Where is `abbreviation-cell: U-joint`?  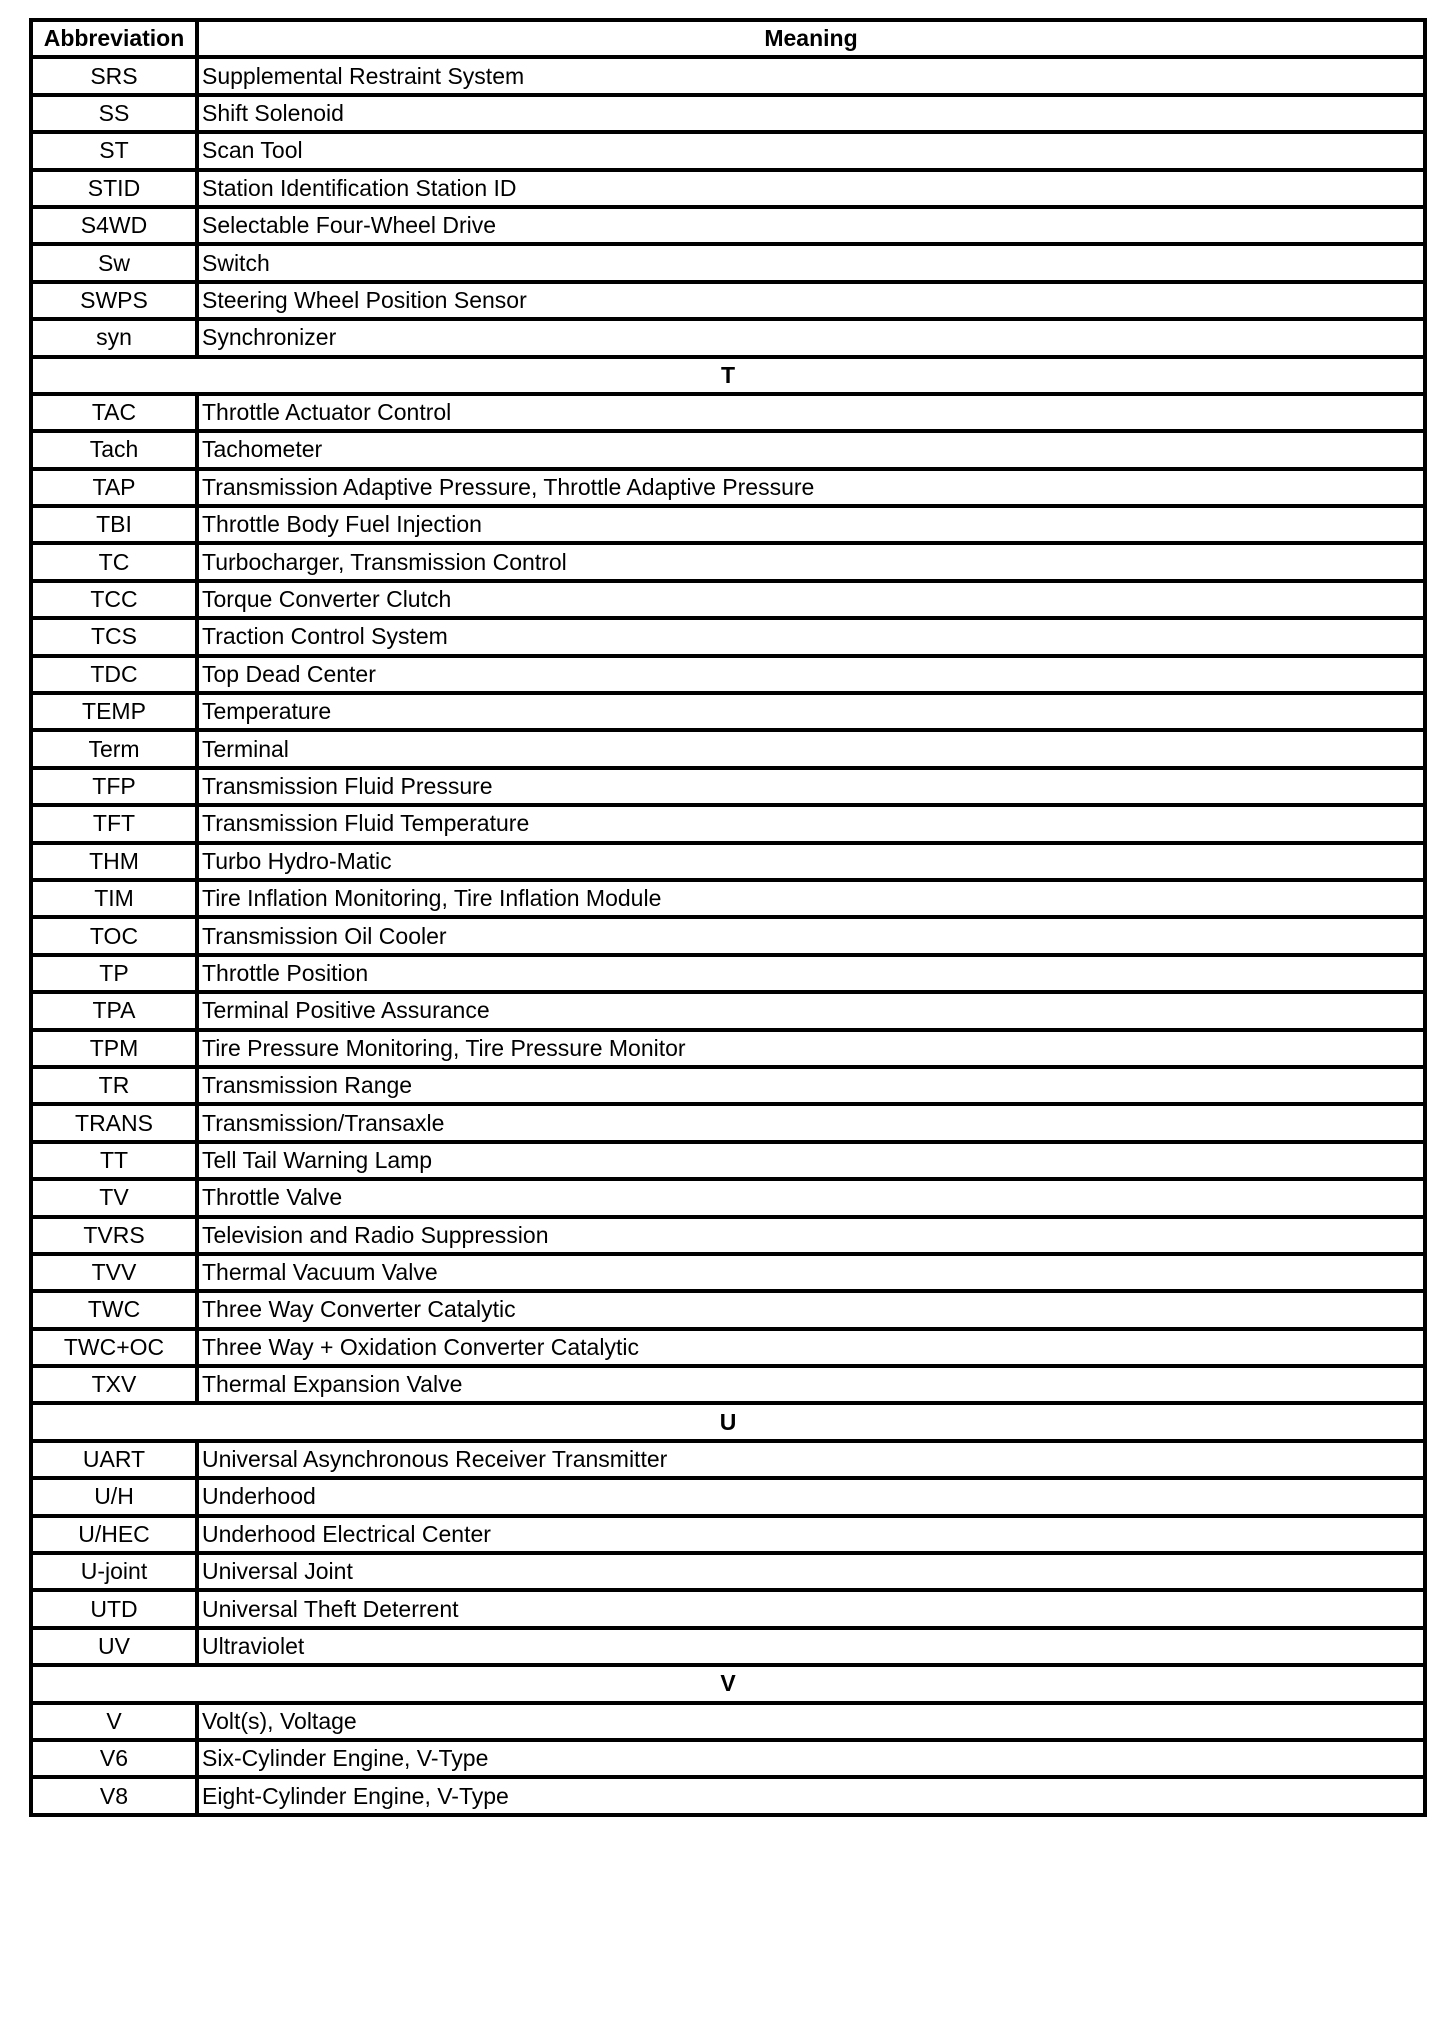 abbreviation-cell: U-joint is located at coordinates (114, 1571).